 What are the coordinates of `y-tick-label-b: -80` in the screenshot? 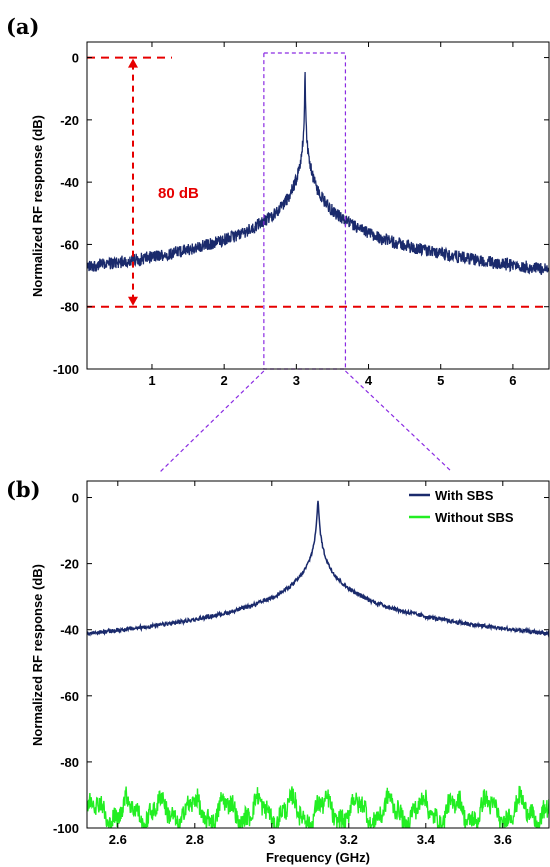 It's located at (69, 762).